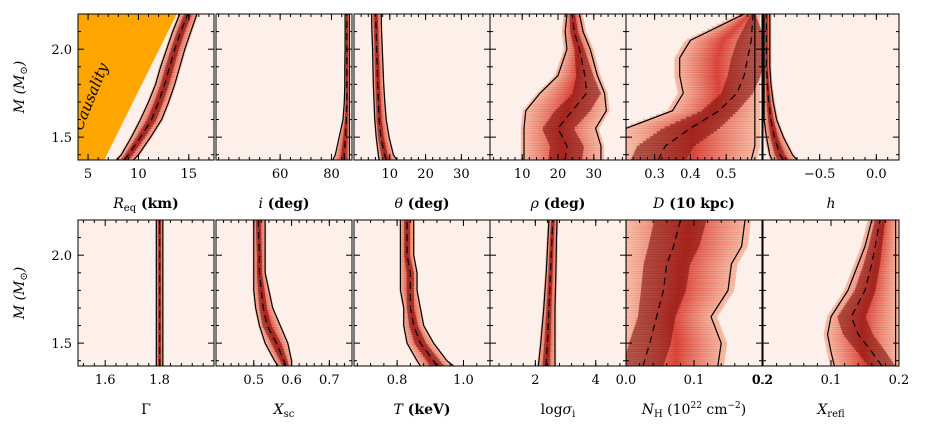 The image size is (926, 436). What do you see at coordinates (876, 174) in the screenshot?
I see `x-tick-label: 0.0` at bounding box center [876, 174].